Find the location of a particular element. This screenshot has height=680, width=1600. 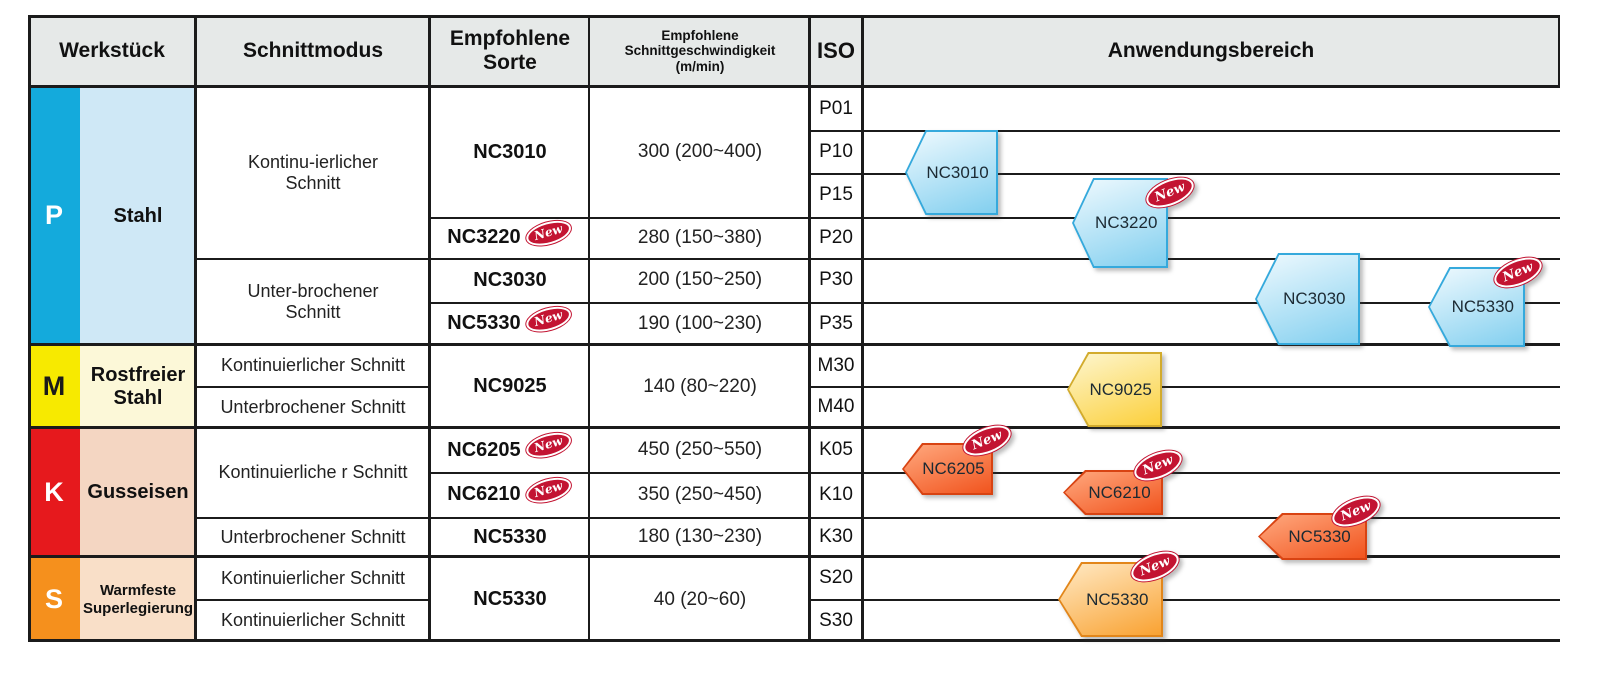

speed-cell: 200 (150~250) is located at coordinates (700, 280).